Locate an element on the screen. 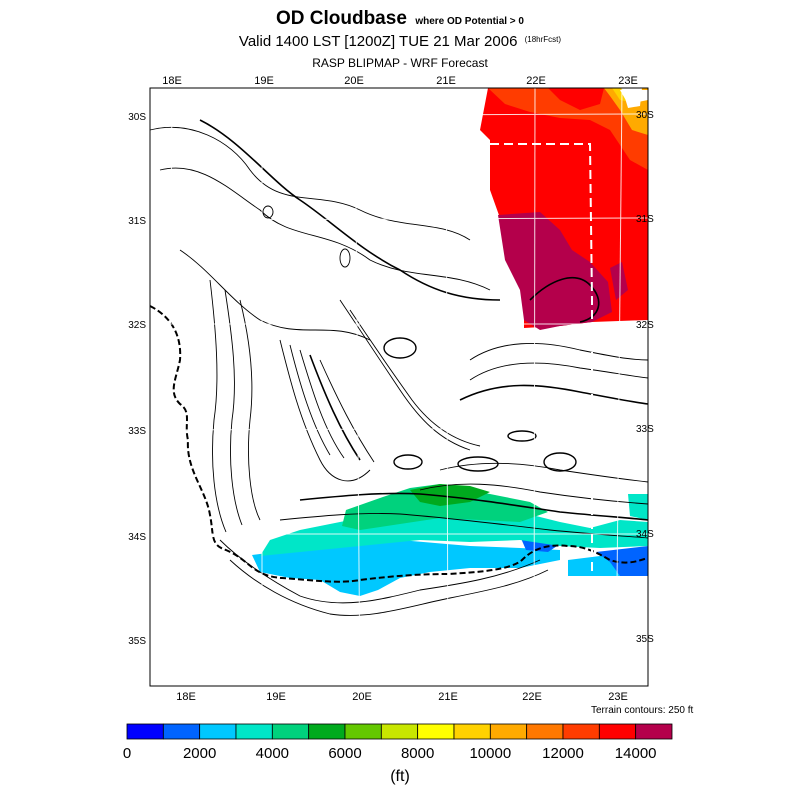 This screenshot has height=800, width=800. left-lat-labels: 30S 31S 32S 33S 34S 35S is located at coordinates (137, 379).